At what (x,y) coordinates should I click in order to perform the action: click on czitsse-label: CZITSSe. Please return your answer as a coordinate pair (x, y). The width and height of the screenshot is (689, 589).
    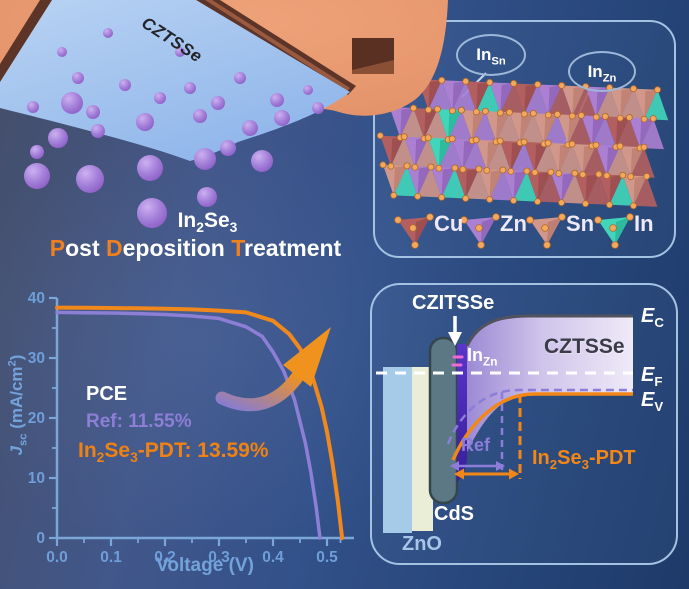
    Looking at the image, I should click on (453, 303).